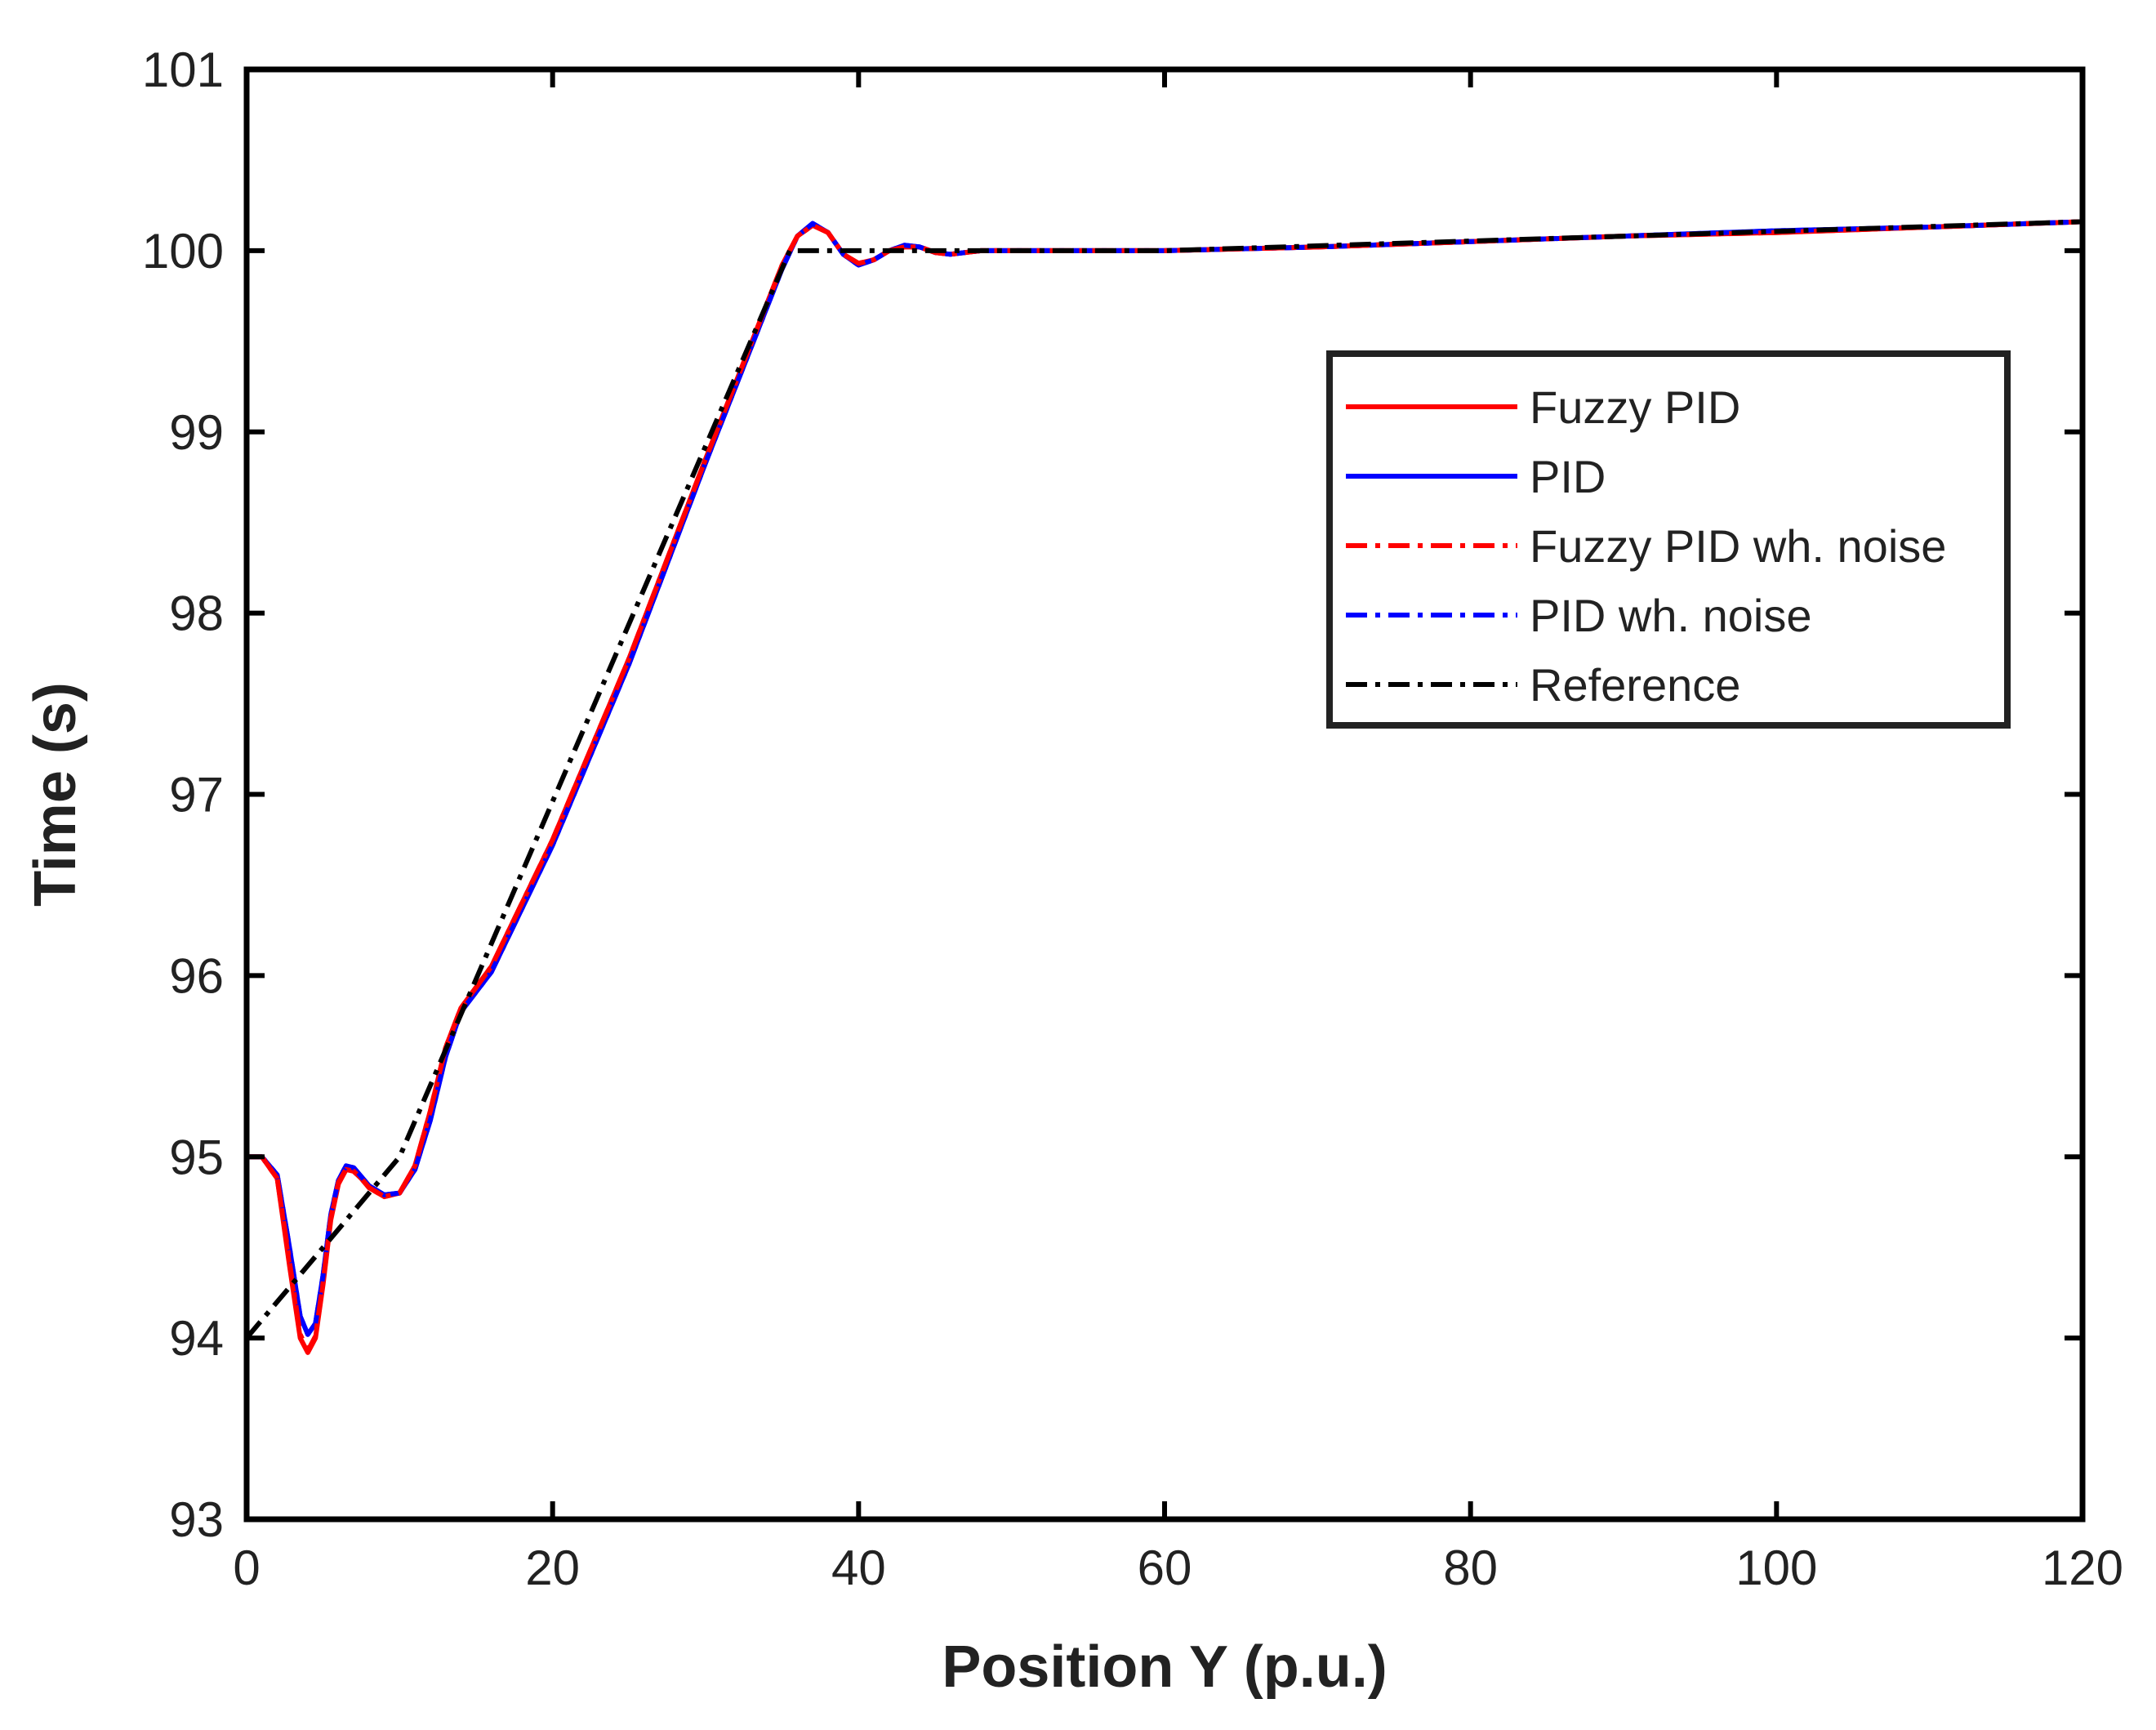  I want to click on x-tick-label: 20, so click(552, 1568).